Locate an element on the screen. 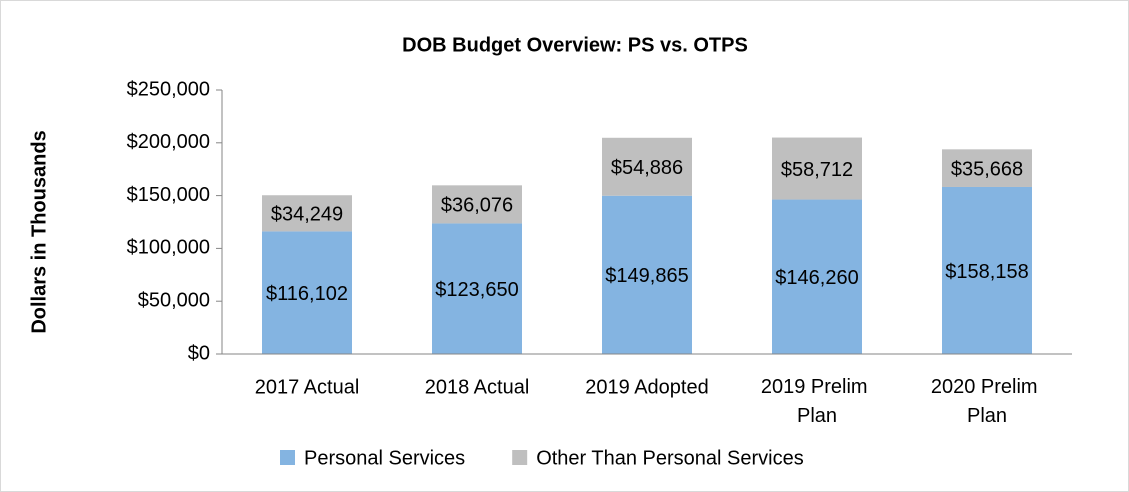  x-tick-label: 2019 Prelim Plan is located at coordinates (817, 401).